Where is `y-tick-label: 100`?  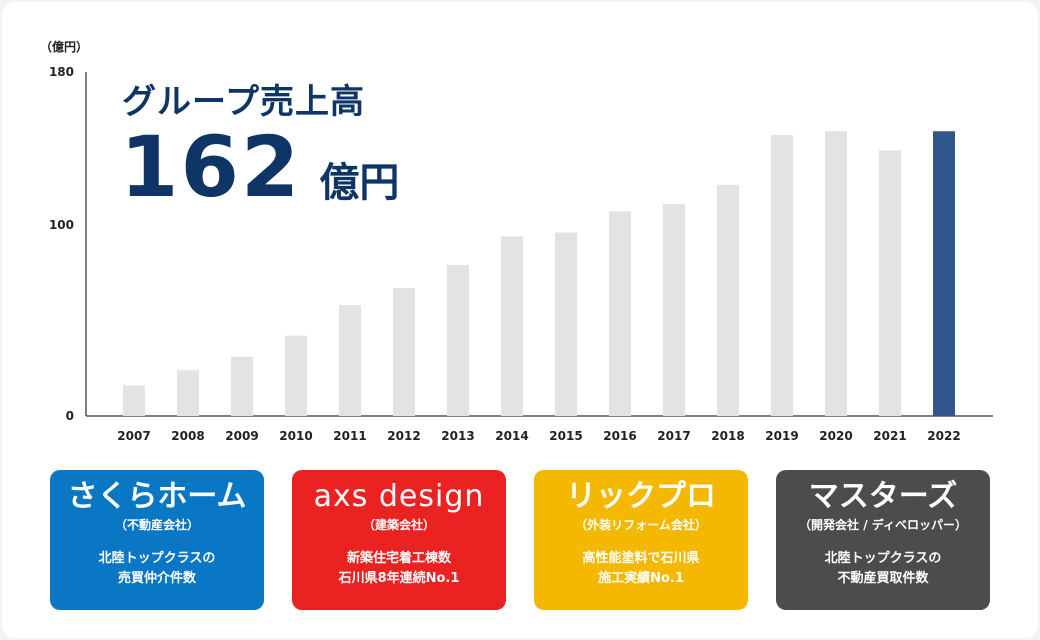 y-tick-label: 100 is located at coordinates (61, 225).